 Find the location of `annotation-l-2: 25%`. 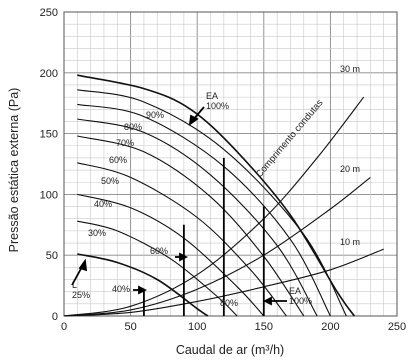

annotation-l-2: 25% is located at coordinates (81, 295).